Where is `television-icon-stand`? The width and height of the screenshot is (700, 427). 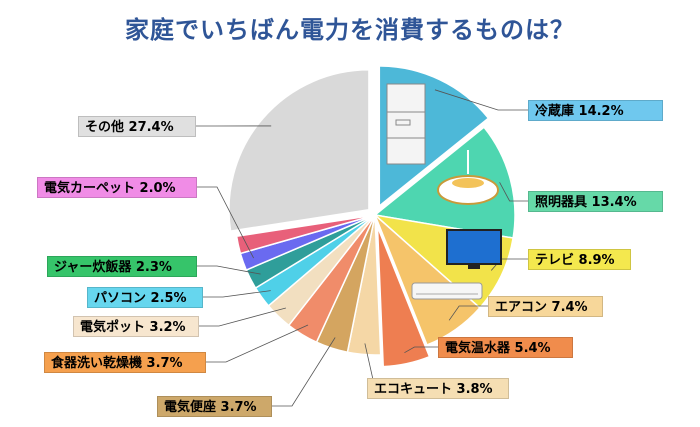 television-icon-stand is located at coordinates (474, 267).